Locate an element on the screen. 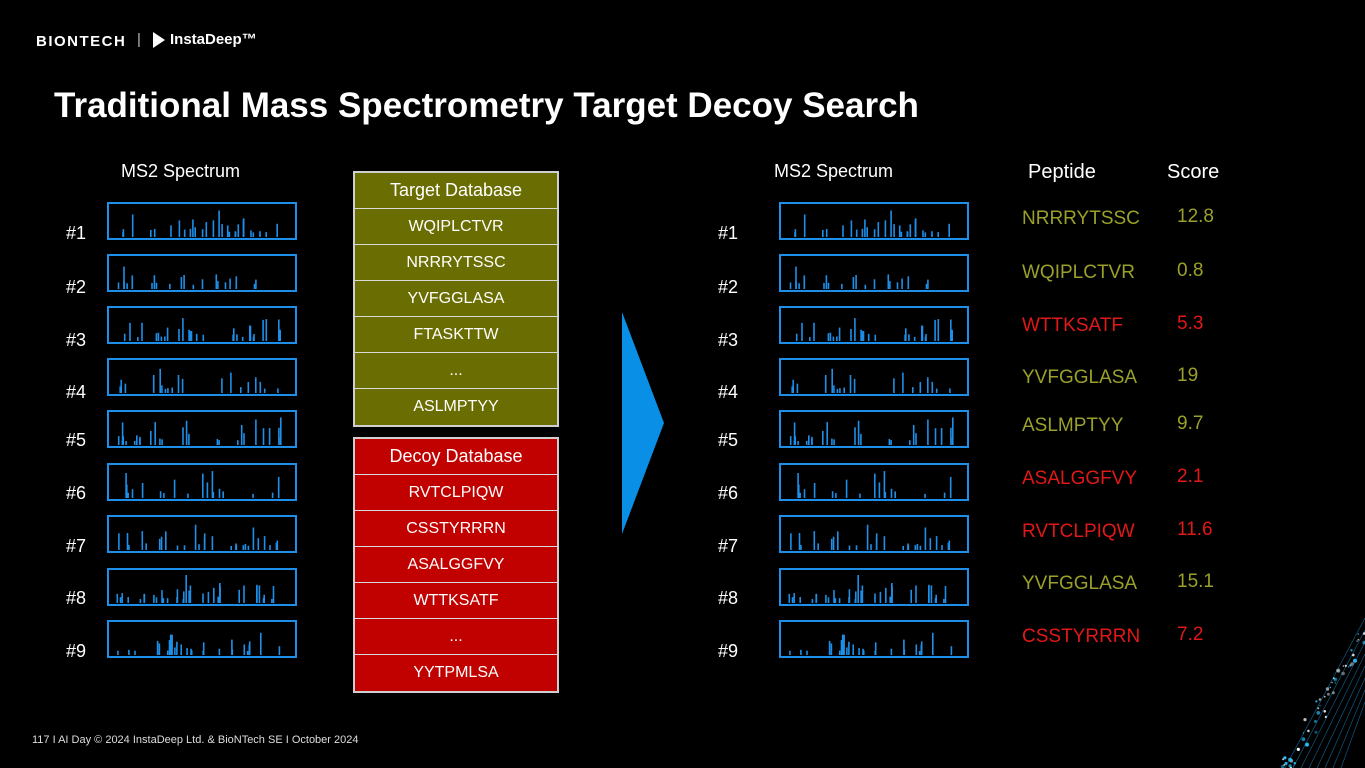 The width and height of the screenshot is (1365, 768). instadeep-logo: InstaDeep™ is located at coordinates (205, 39).